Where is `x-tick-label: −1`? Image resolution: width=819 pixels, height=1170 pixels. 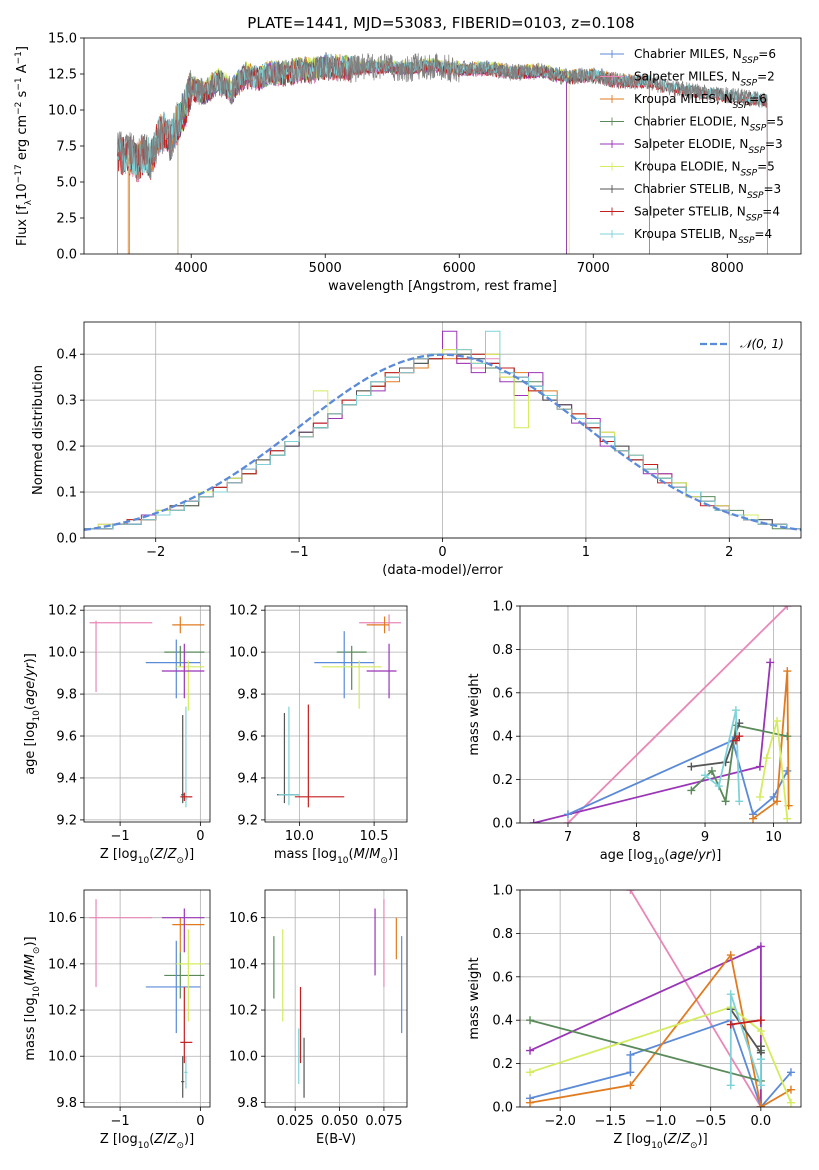
x-tick-label: −1 is located at coordinates (120, 836).